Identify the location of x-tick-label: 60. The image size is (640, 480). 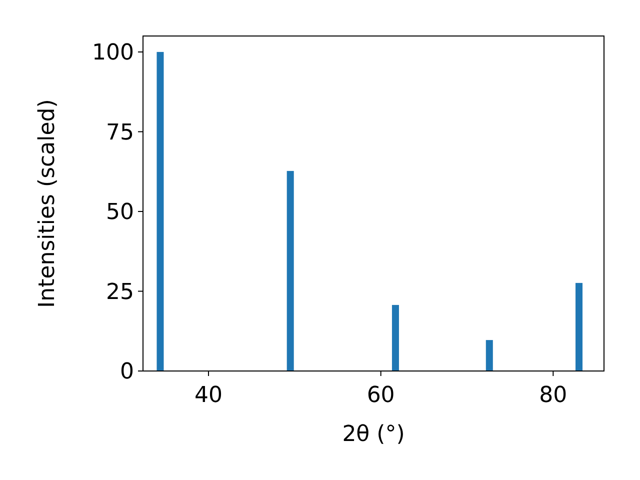
(380, 395).